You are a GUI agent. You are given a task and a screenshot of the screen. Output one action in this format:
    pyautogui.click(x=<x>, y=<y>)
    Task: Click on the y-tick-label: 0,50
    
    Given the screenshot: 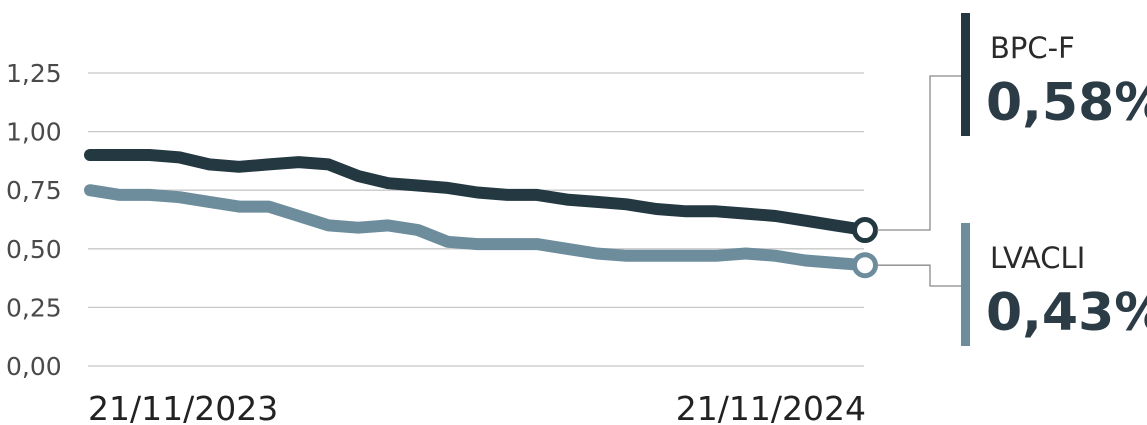 What is the action you would take?
    pyautogui.click(x=34, y=249)
    